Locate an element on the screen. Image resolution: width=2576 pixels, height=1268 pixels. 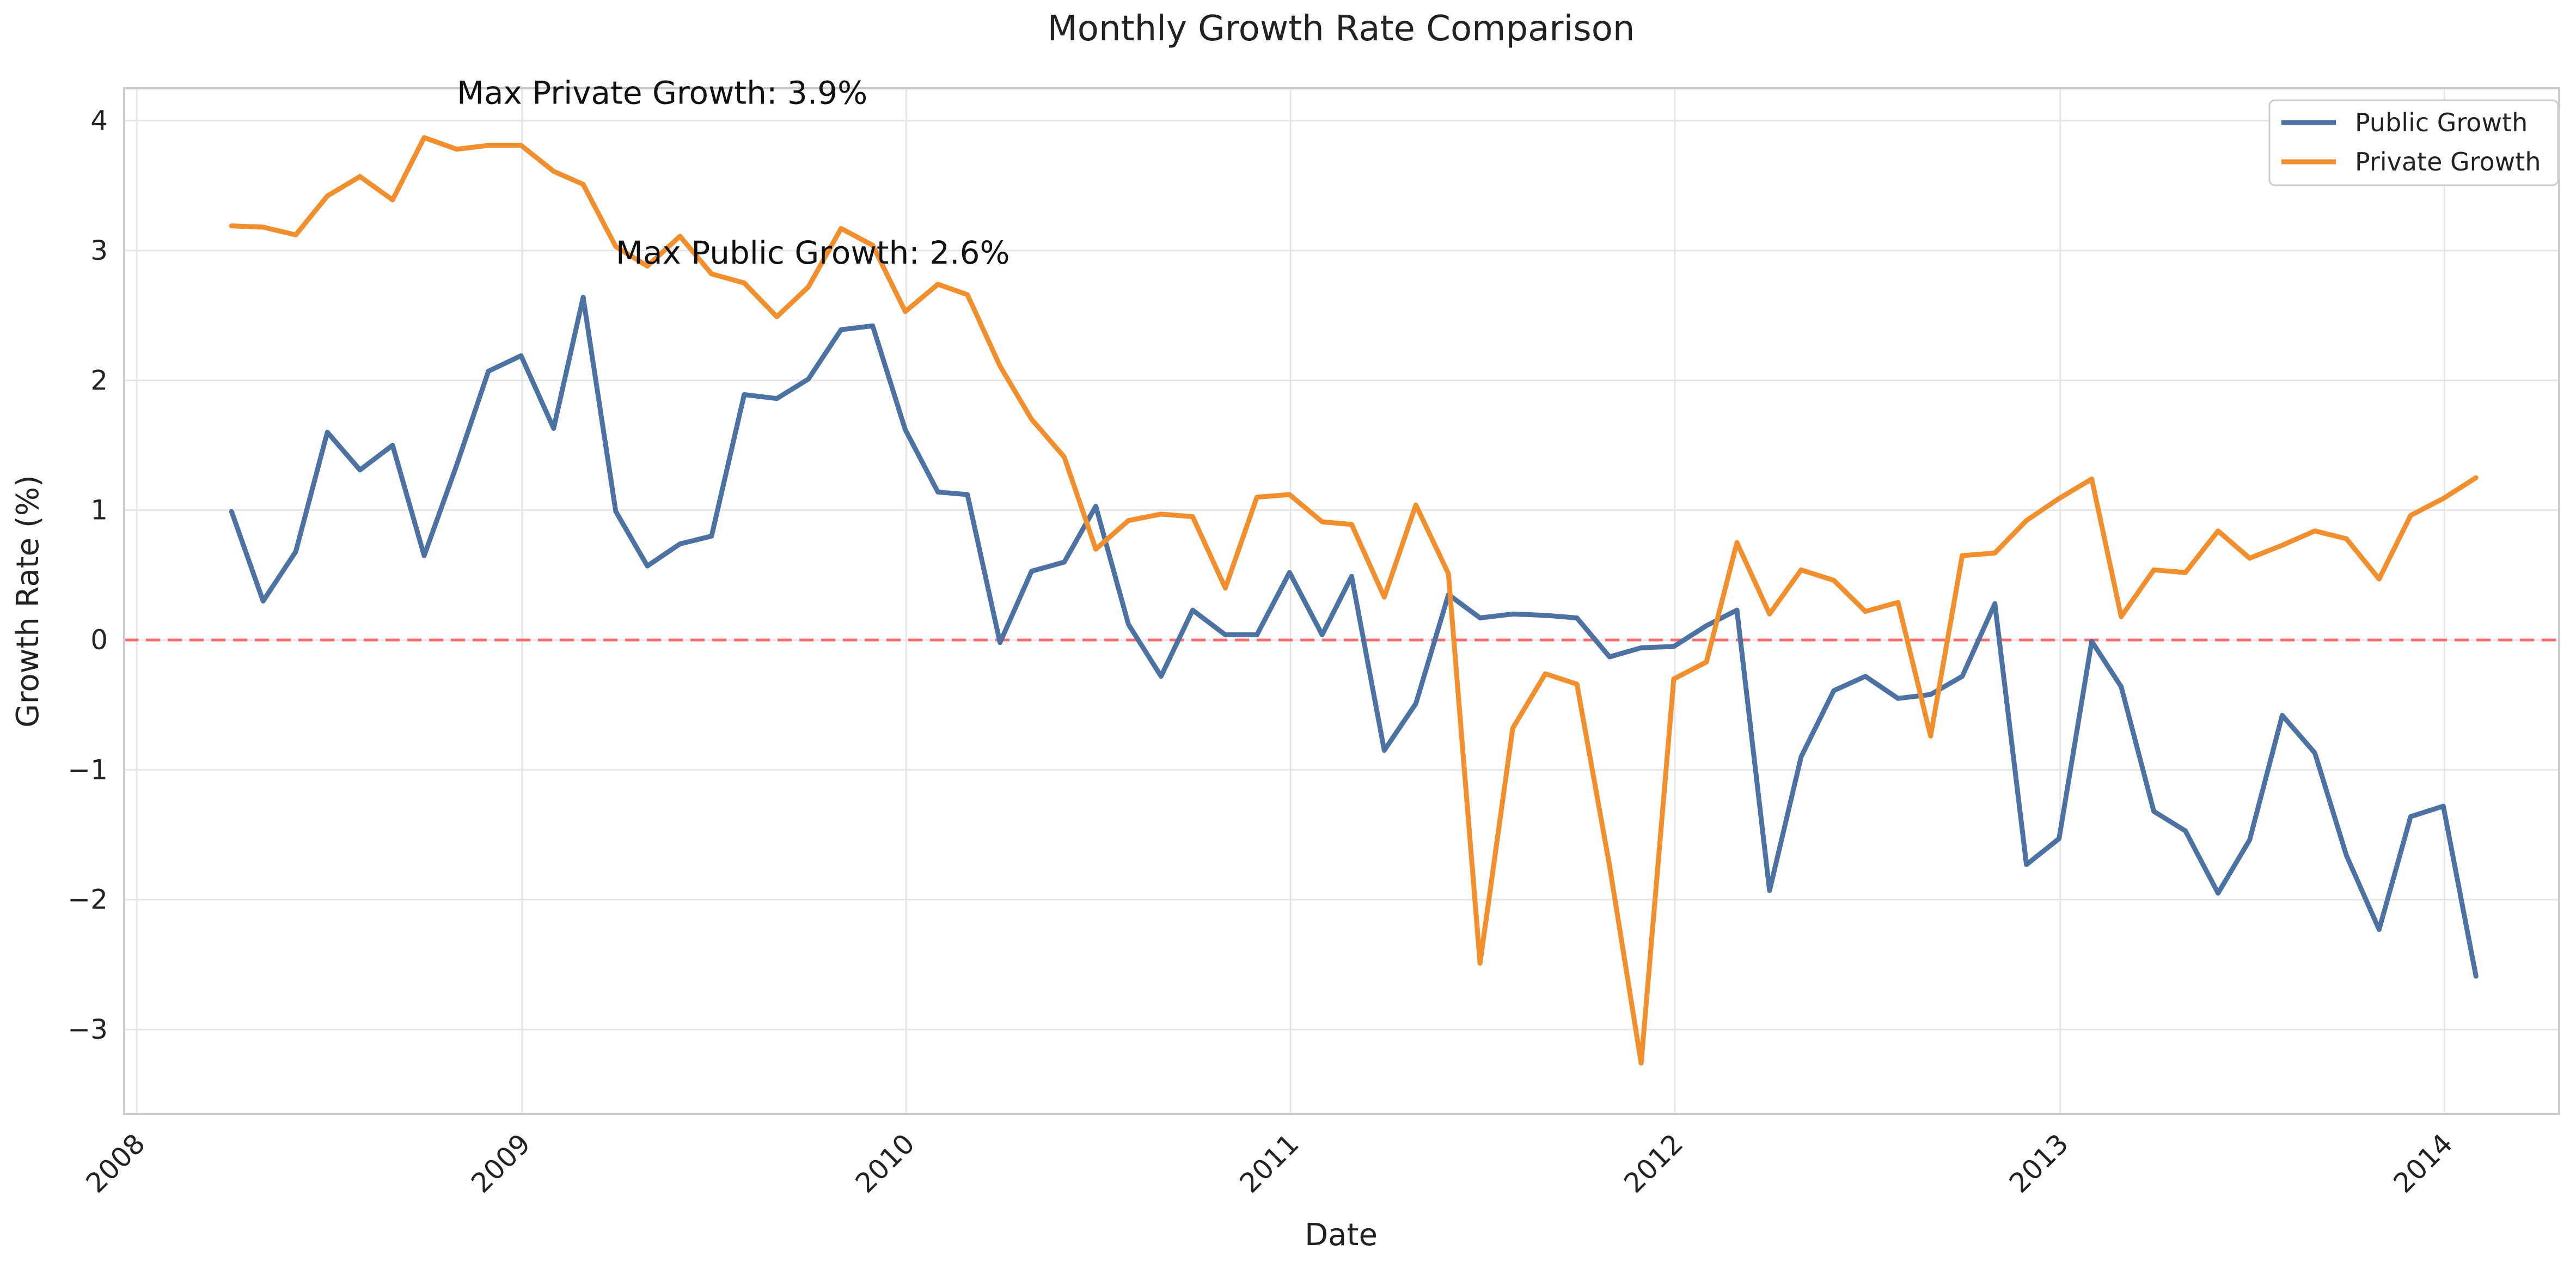
chart-title: Monthly Growth Rate Comparison is located at coordinates (1341, 29).